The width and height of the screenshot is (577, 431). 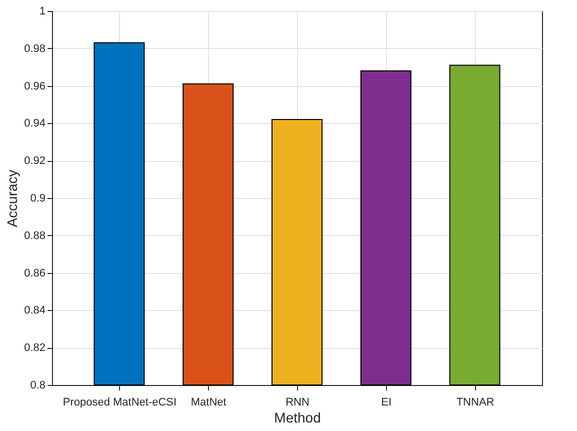 I want to click on x-tick-label: TNNAR, so click(x=475, y=402).